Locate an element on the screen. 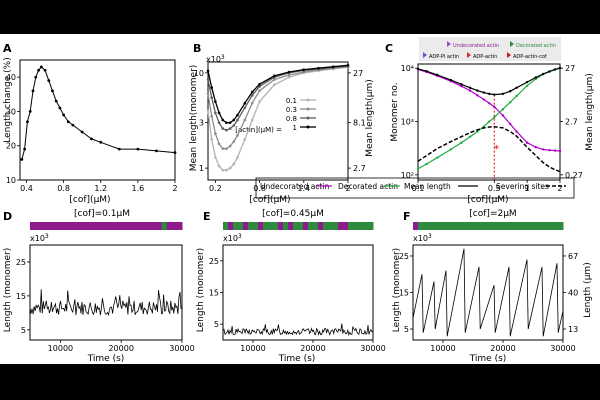 The width and height of the screenshot is (600, 400). panel-f-ylabel-right: Length (μm) is located at coordinates (588, 289).